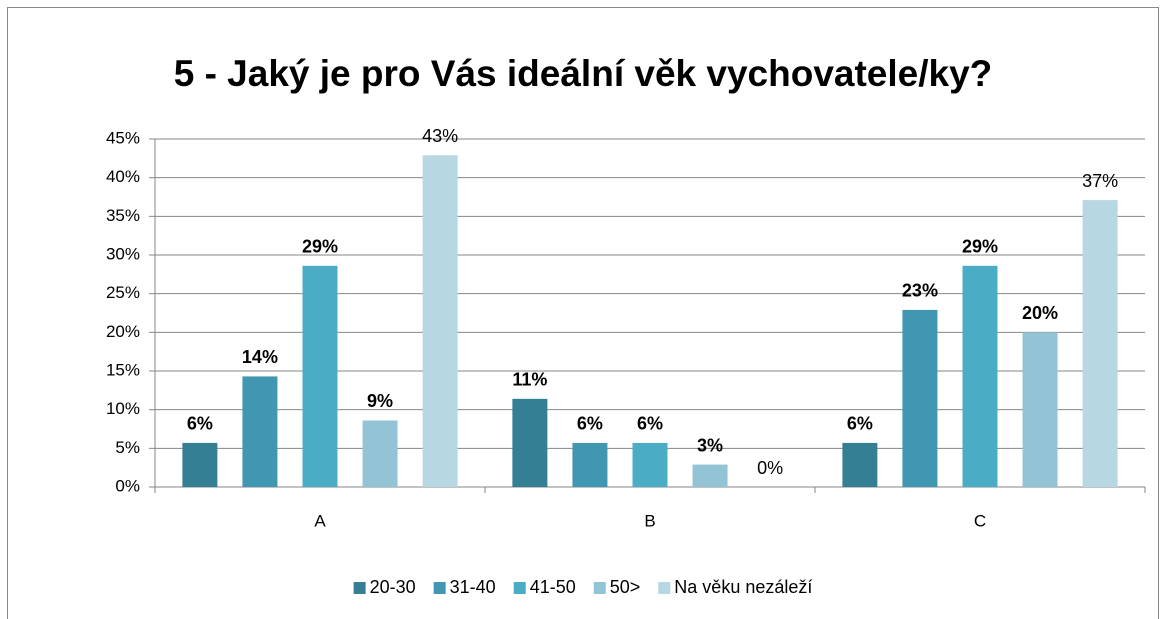 Image resolution: width=1167 pixels, height=619 pixels. I want to click on y-tick-label: 15%, so click(123, 369).